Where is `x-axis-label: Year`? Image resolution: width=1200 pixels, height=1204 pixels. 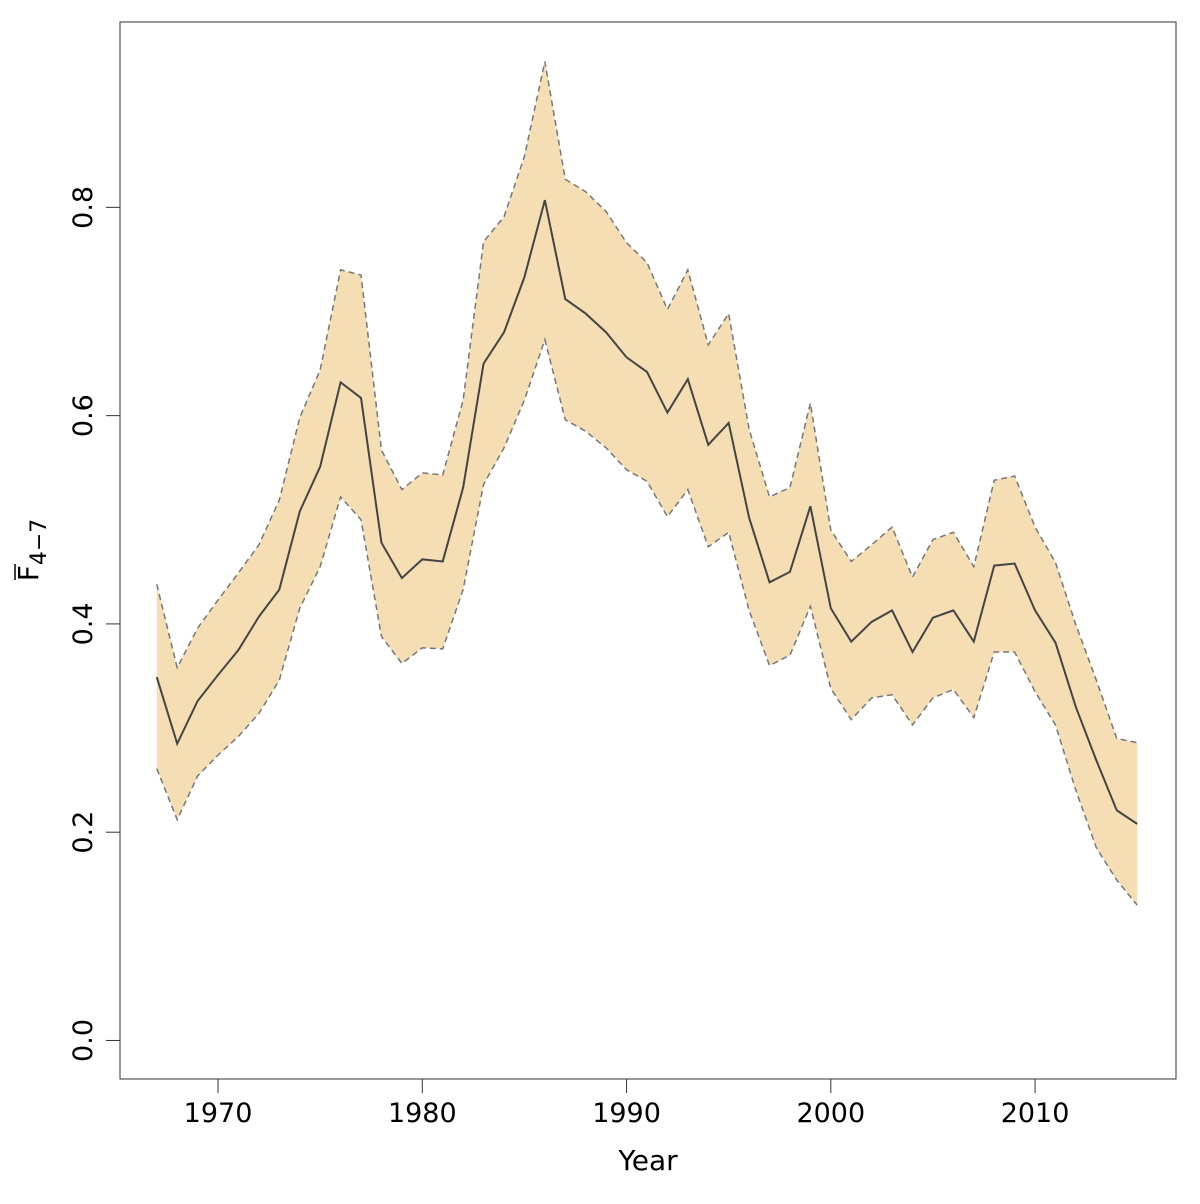 x-axis-label: Year is located at coordinates (647, 1160).